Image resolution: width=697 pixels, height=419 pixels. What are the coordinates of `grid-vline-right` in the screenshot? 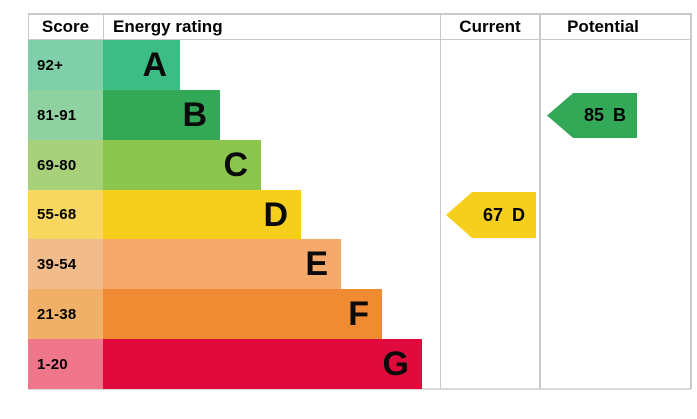 It's located at (691, 201).